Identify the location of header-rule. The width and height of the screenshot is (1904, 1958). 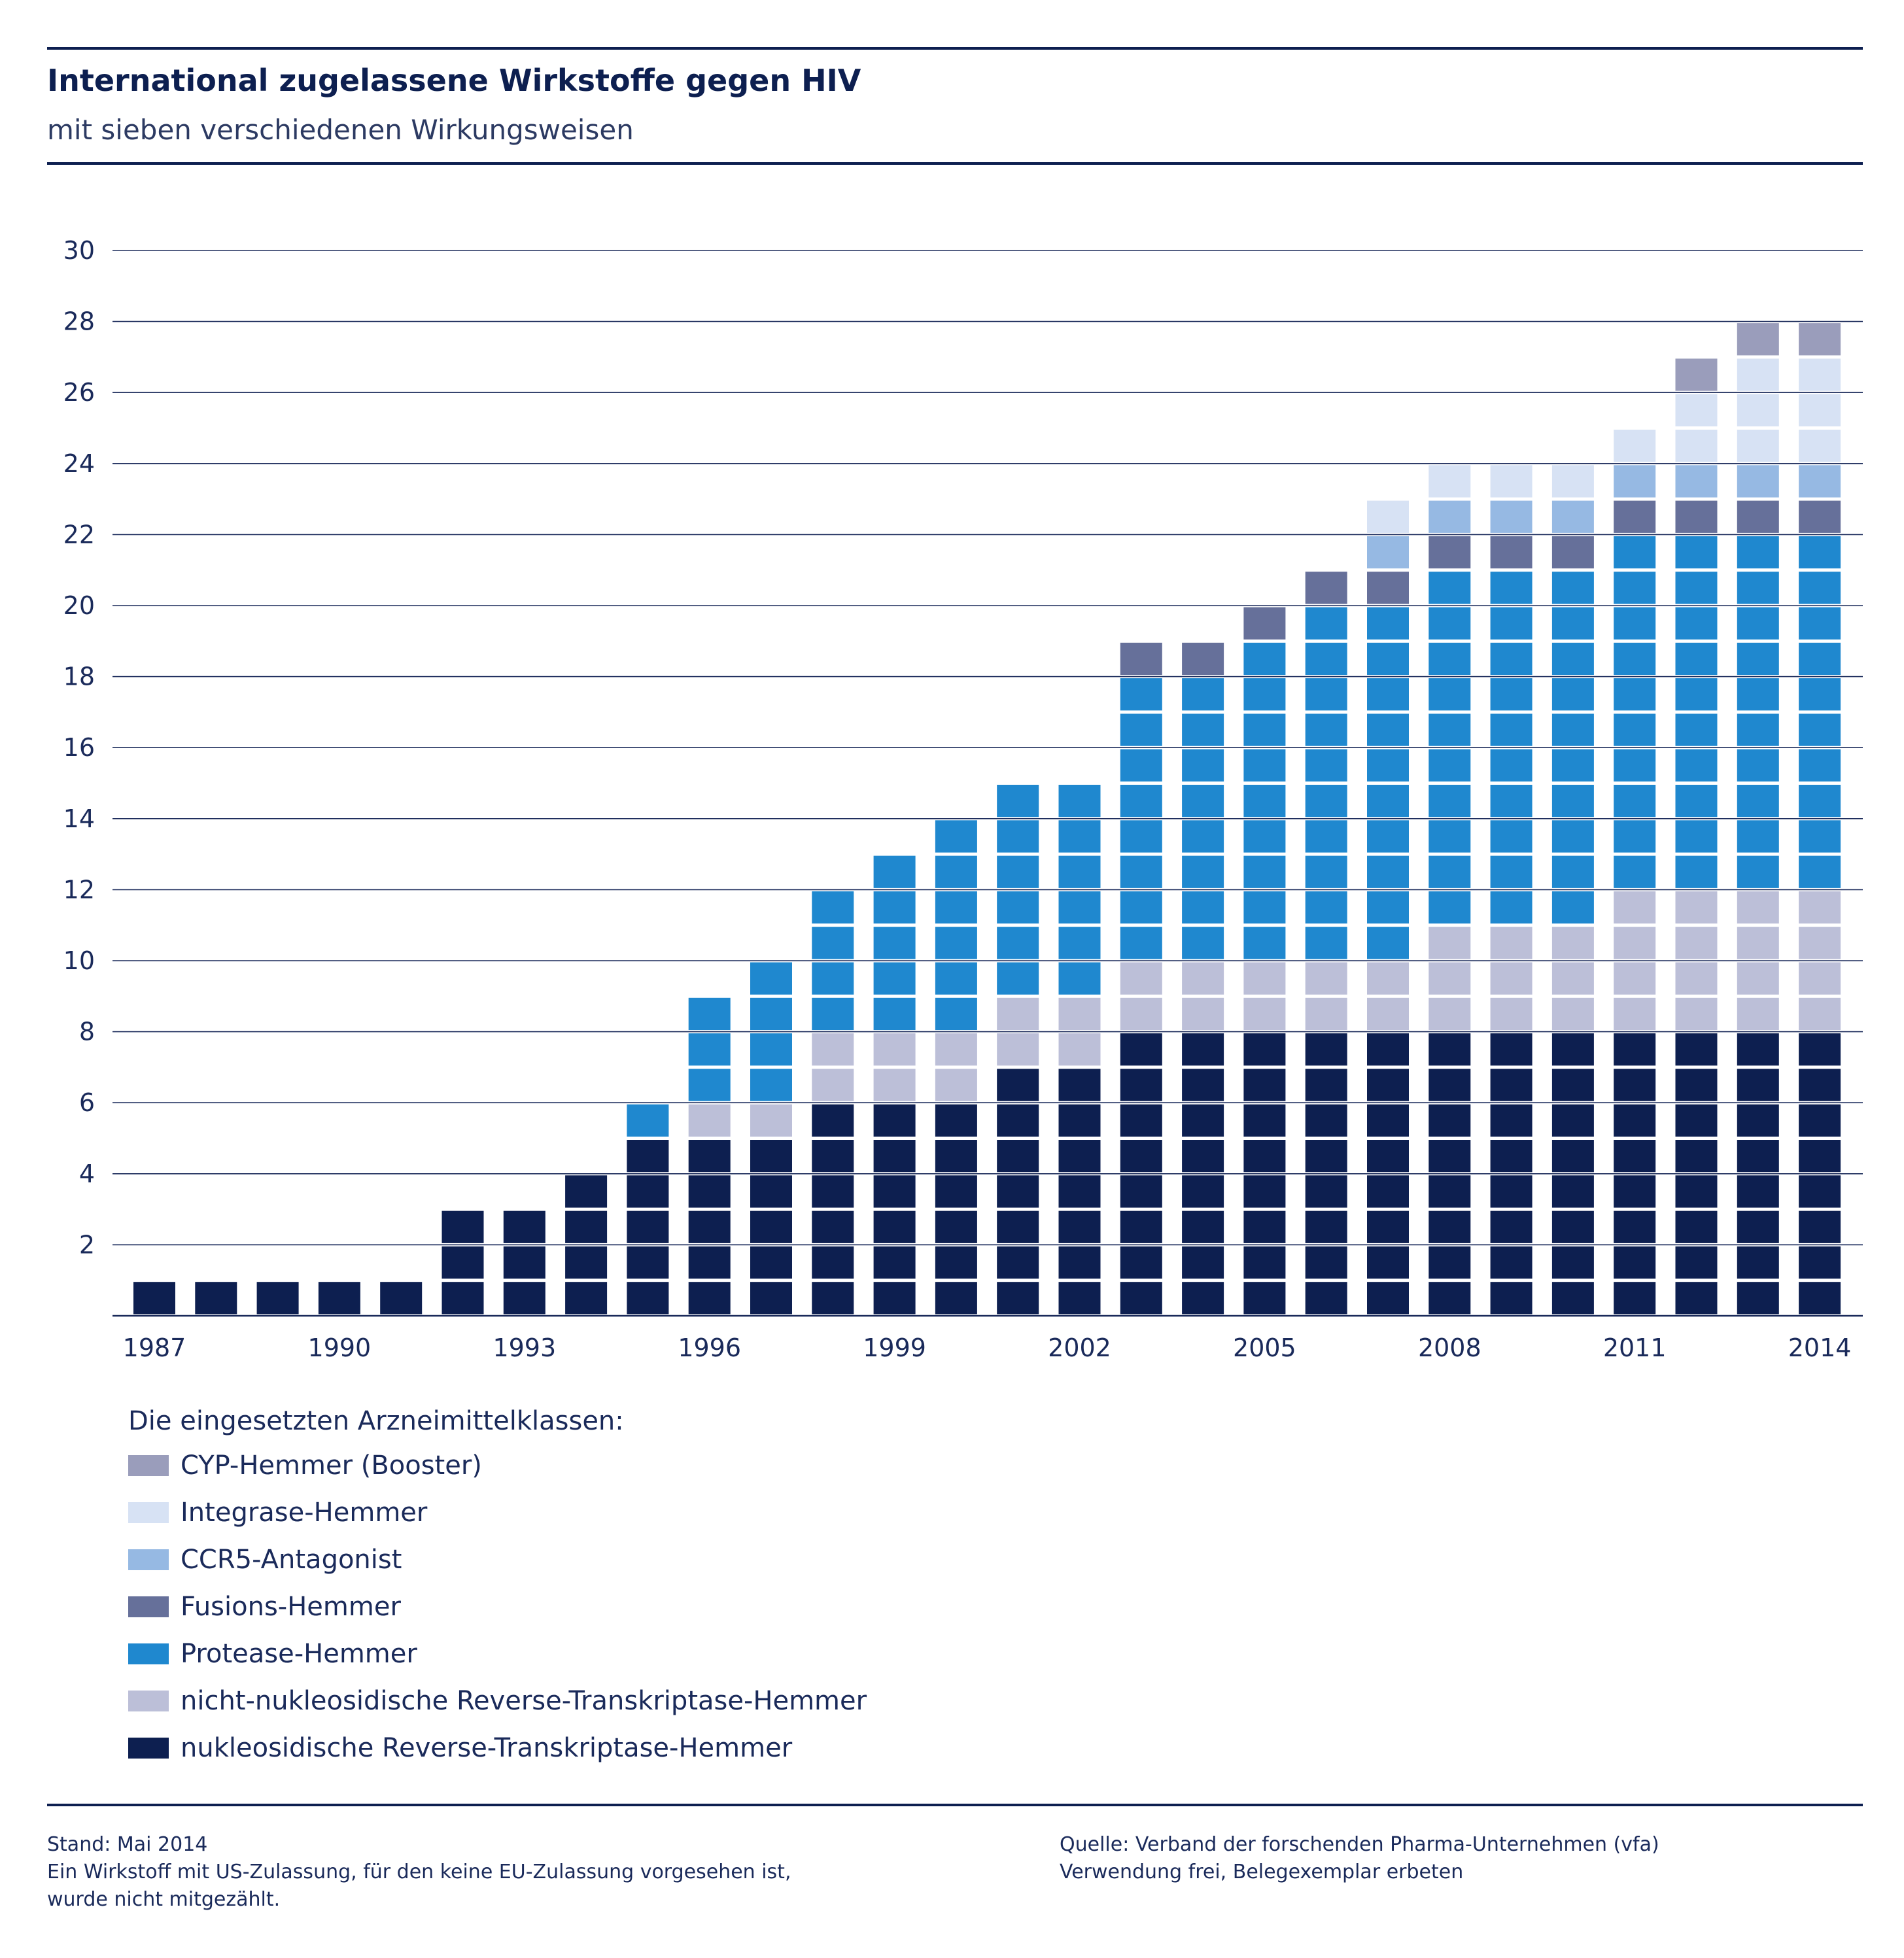
(955, 164).